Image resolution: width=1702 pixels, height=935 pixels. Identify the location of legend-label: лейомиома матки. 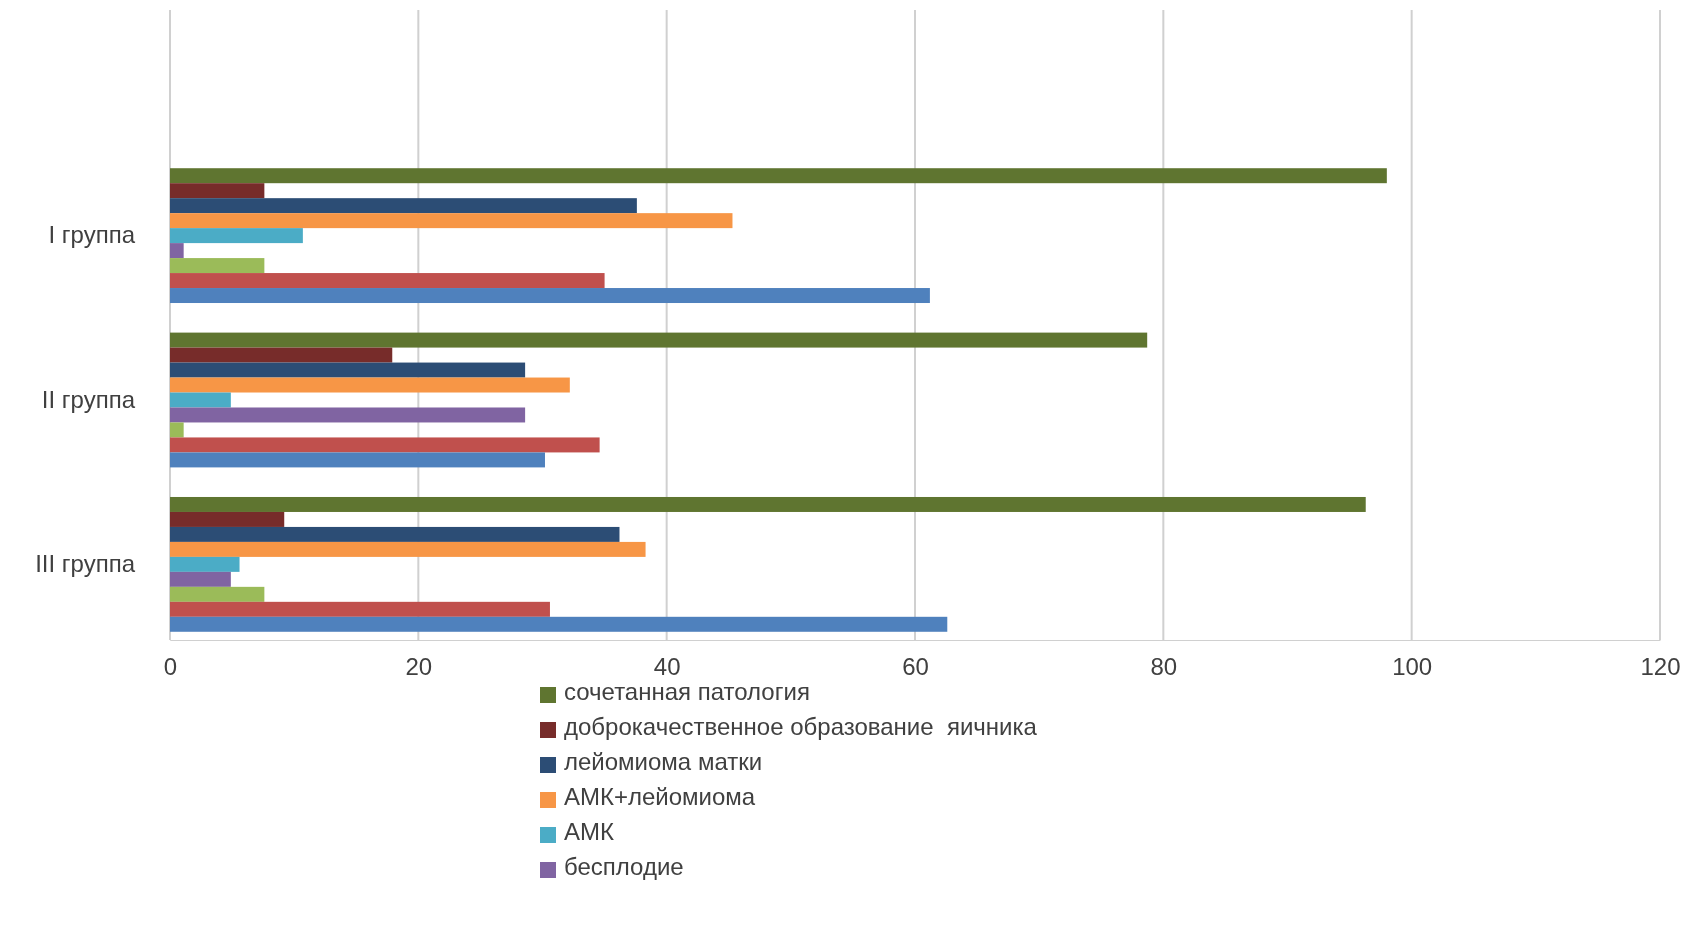
(663, 761).